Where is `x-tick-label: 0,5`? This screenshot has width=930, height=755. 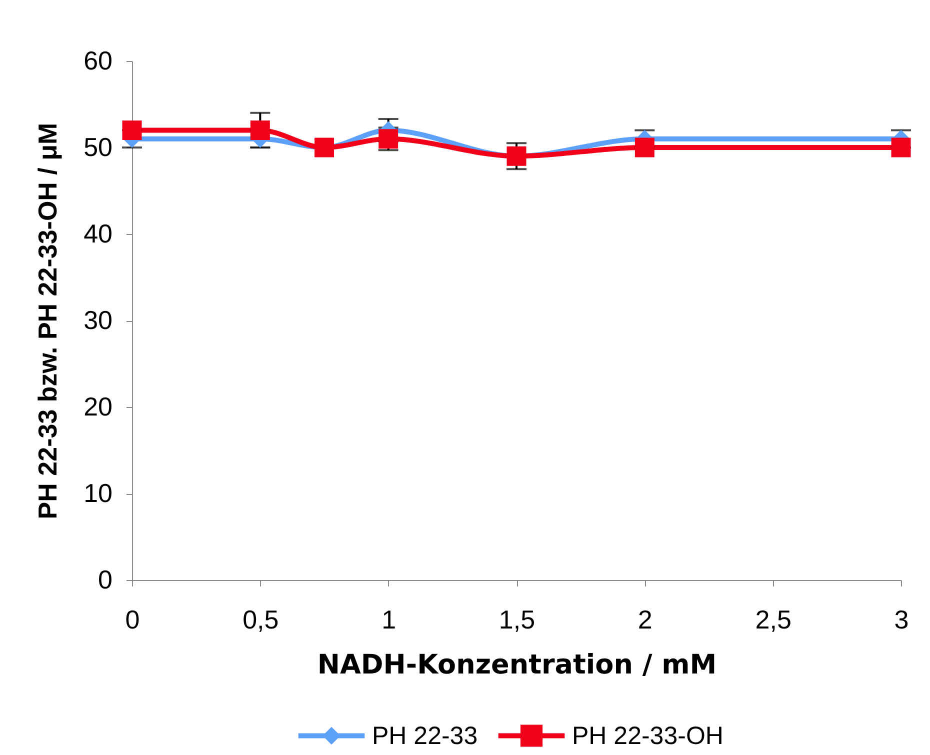
x-tick-label: 0,5 is located at coordinates (260, 619).